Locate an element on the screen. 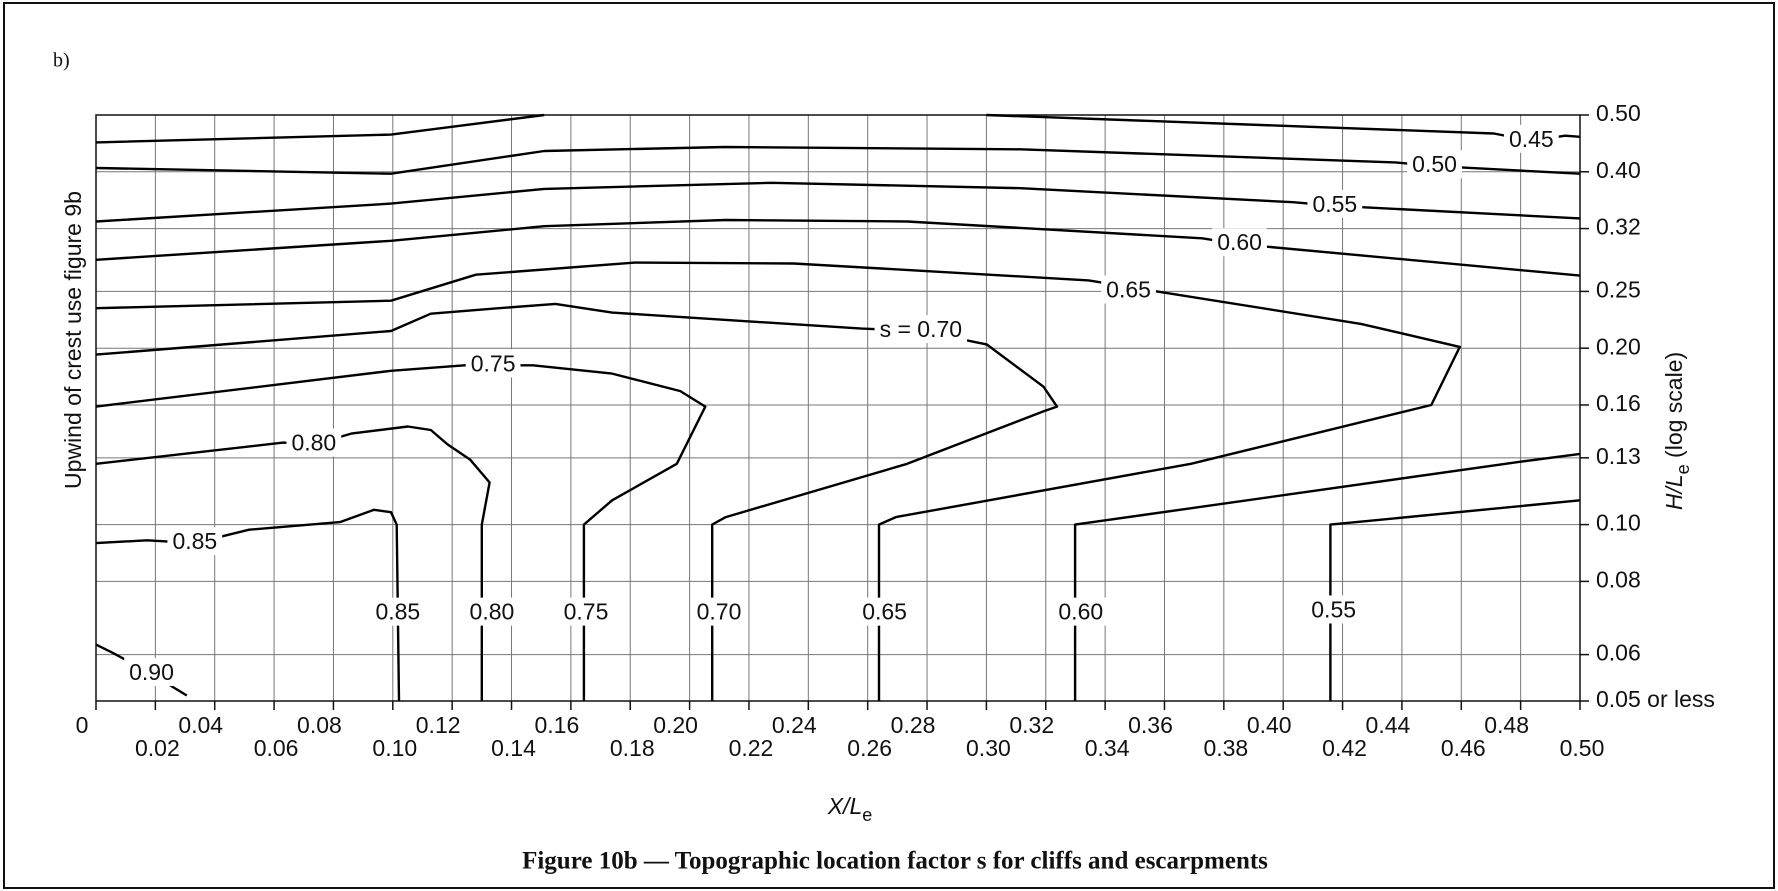 The image size is (1778, 891). y-tick-label: 0.05 or less is located at coordinates (1655, 699).